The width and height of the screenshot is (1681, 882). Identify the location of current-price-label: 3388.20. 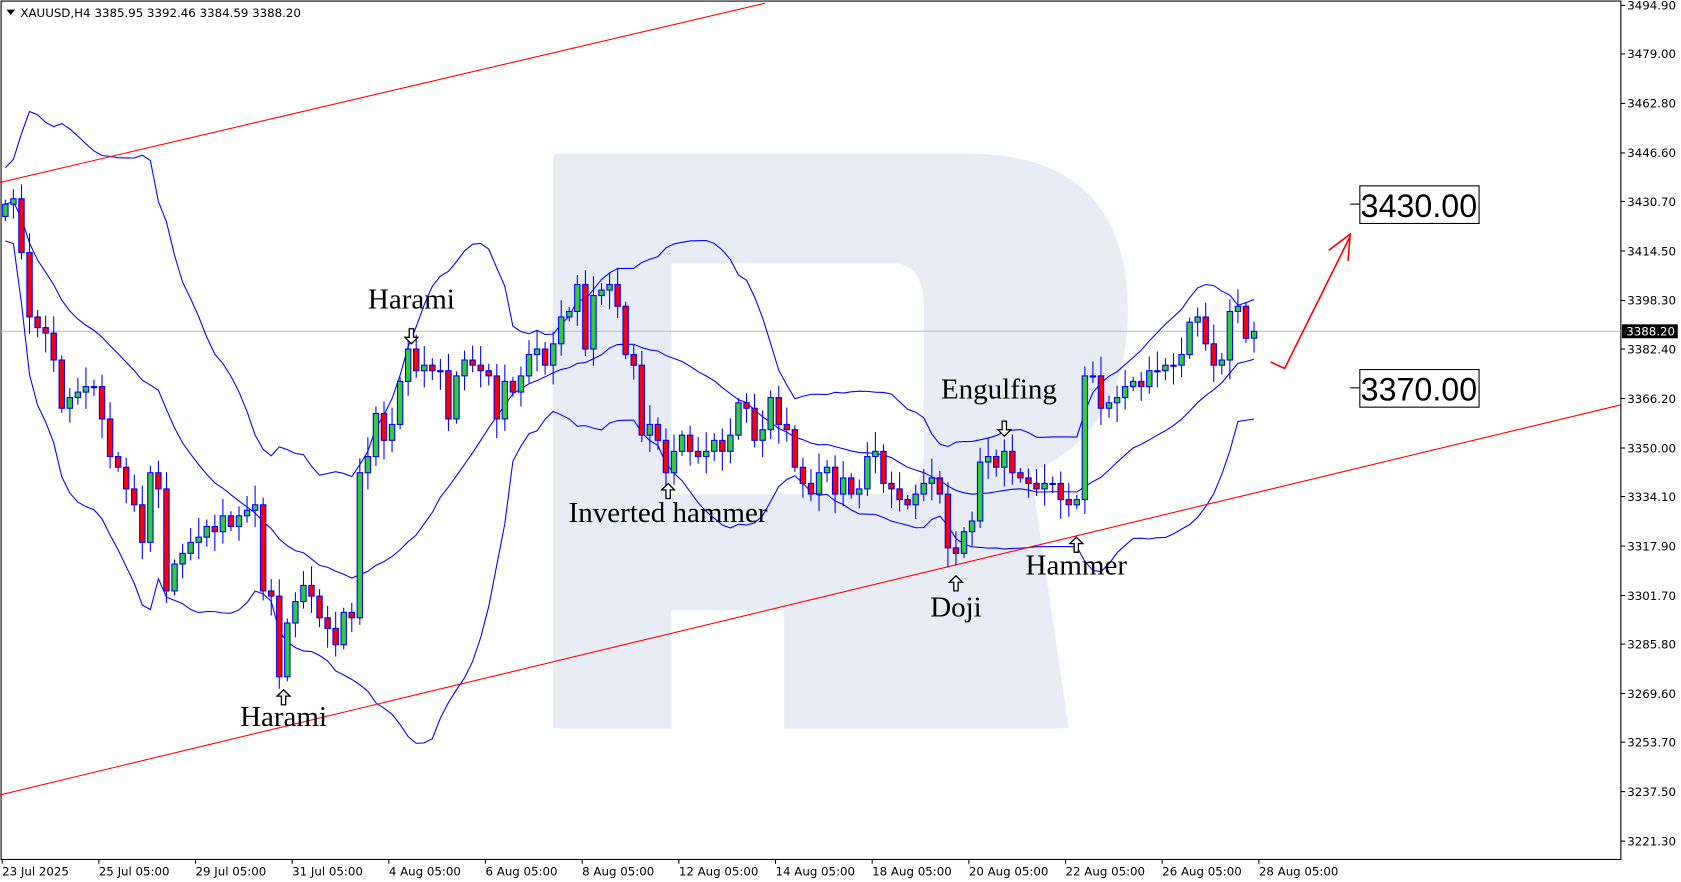
(1649, 331).